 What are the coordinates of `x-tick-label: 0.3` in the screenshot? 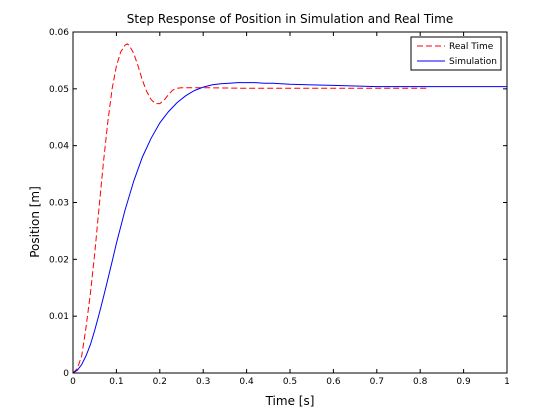 It's located at (203, 382).